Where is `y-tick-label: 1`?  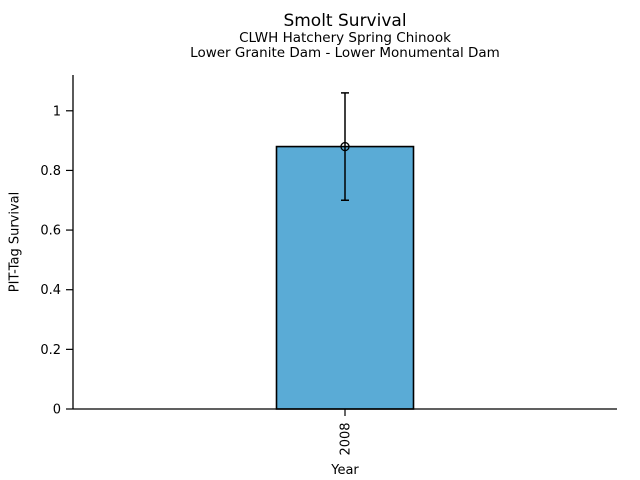
y-tick-label: 1 is located at coordinates (57, 111).